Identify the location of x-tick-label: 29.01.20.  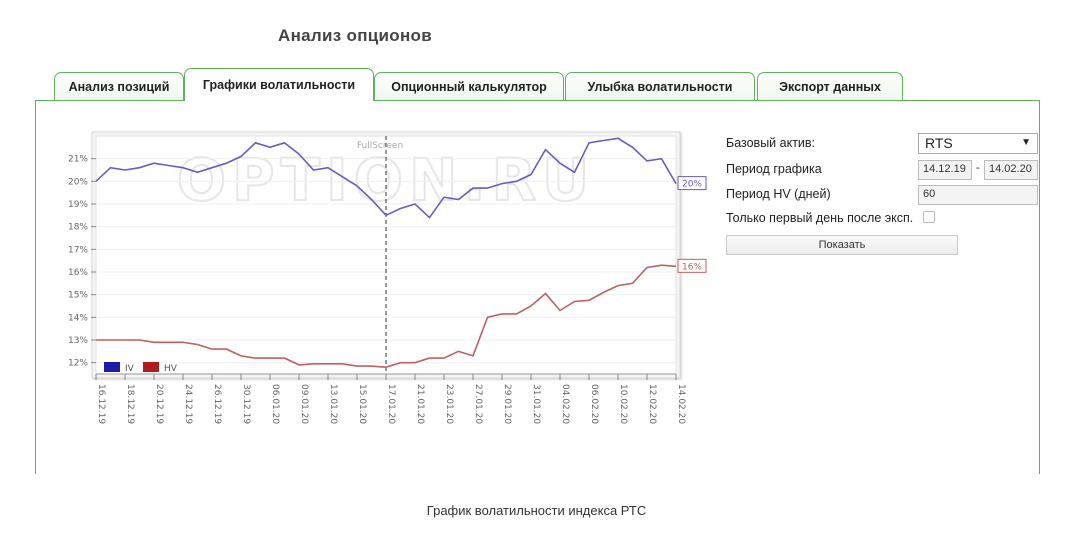
(507, 404).